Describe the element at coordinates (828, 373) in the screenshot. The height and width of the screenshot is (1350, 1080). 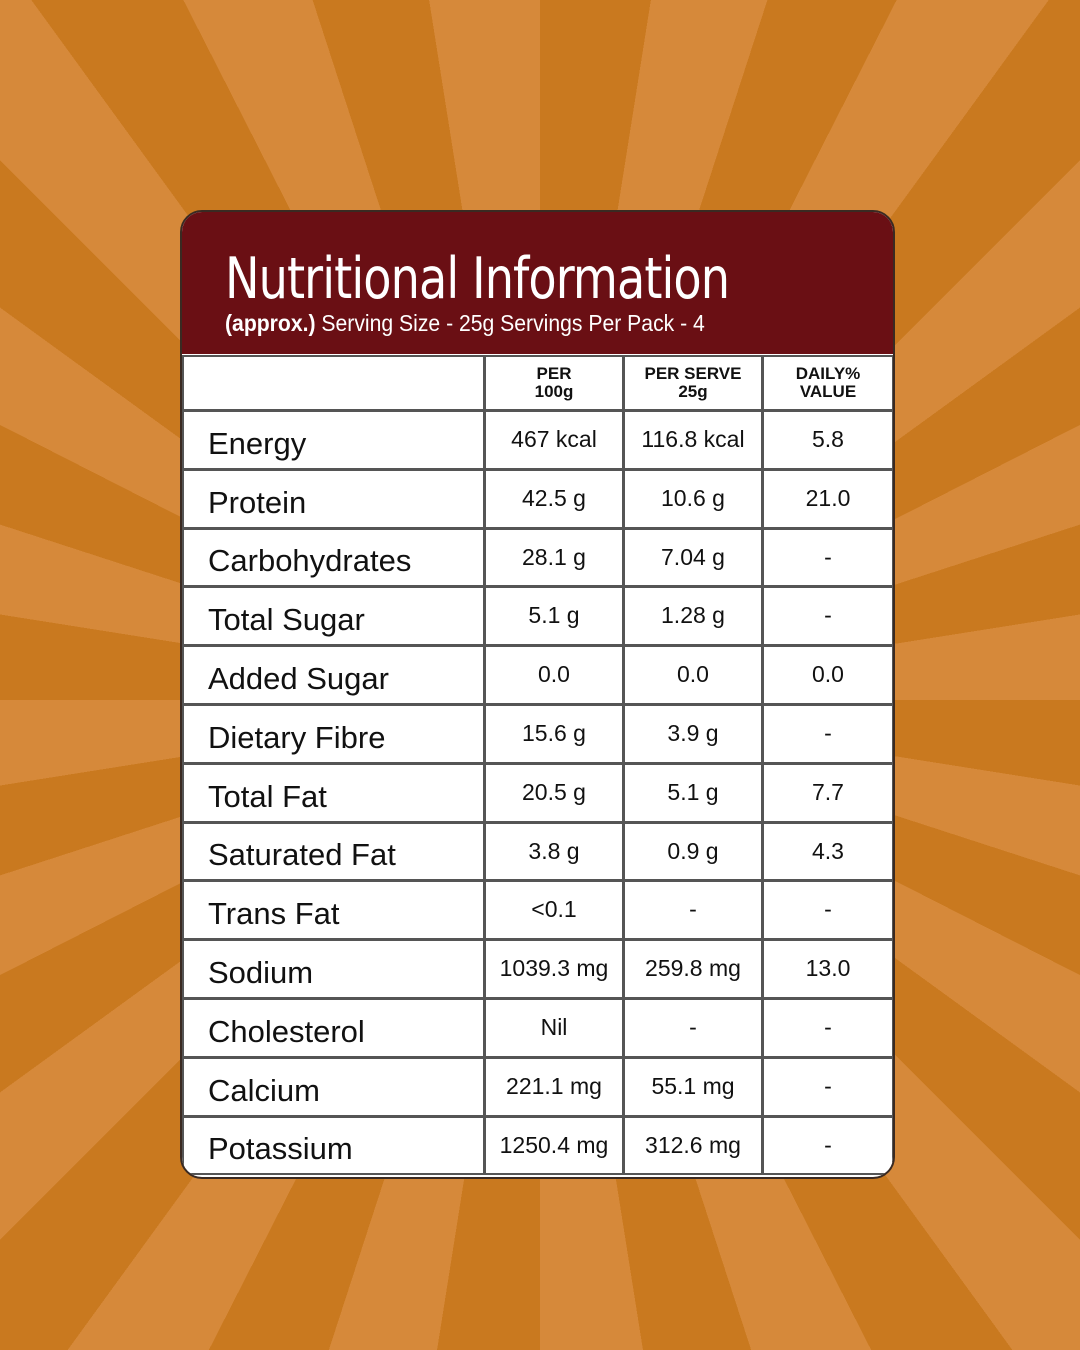
I see `column-header-line: DAILY%` at that location.